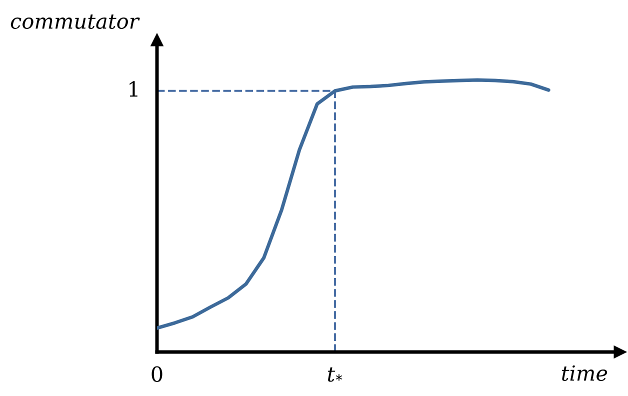  What do you see at coordinates (585, 373) in the screenshot?
I see `x-axis-title: time` at bounding box center [585, 373].